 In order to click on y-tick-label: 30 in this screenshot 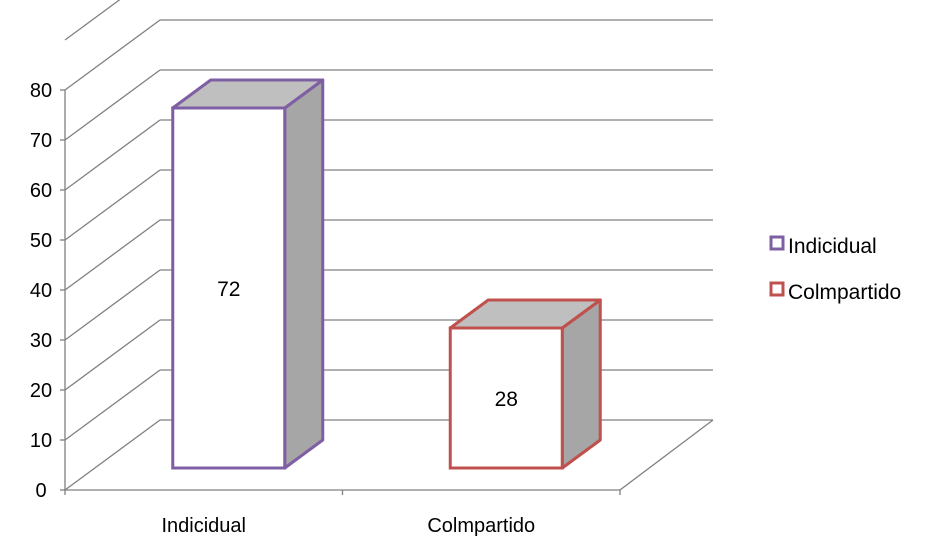, I will do `click(41, 341)`.